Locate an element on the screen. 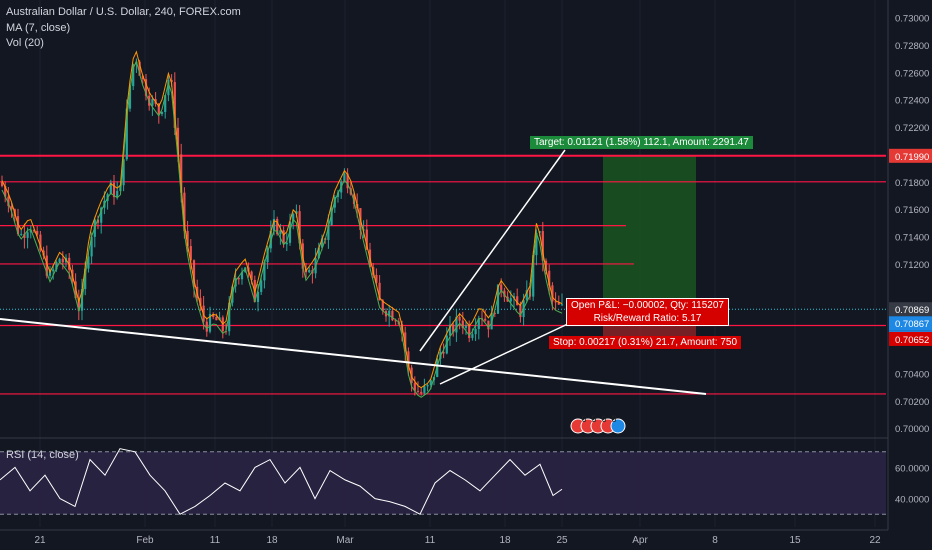  ma-indicator-label: MA (7, close) is located at coordinates (38, 28).